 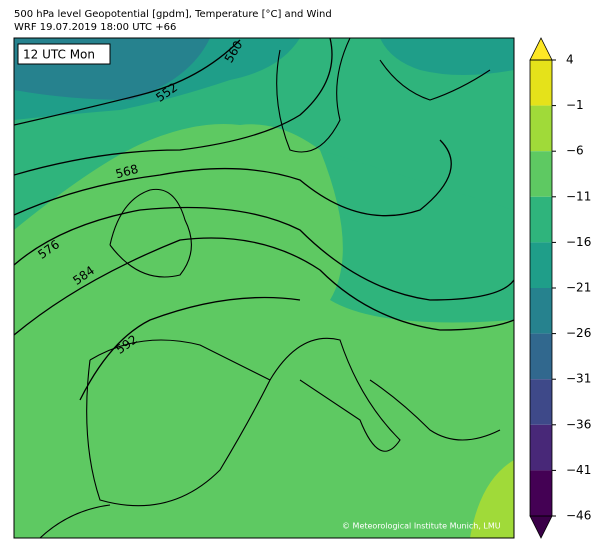 I want to click on time-label: 12 UTC Mon, so click(x=59, y=55).